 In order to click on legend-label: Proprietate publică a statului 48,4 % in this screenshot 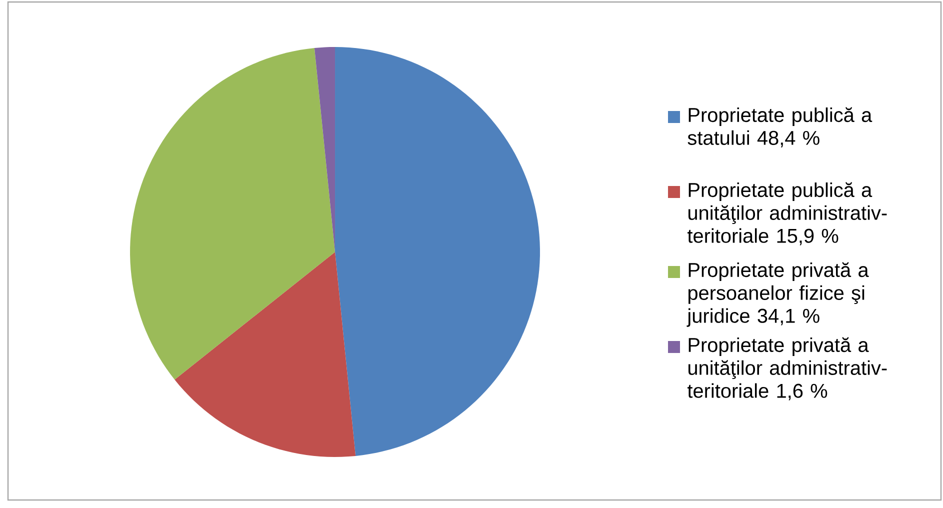, I will do `click(780, 127)`.